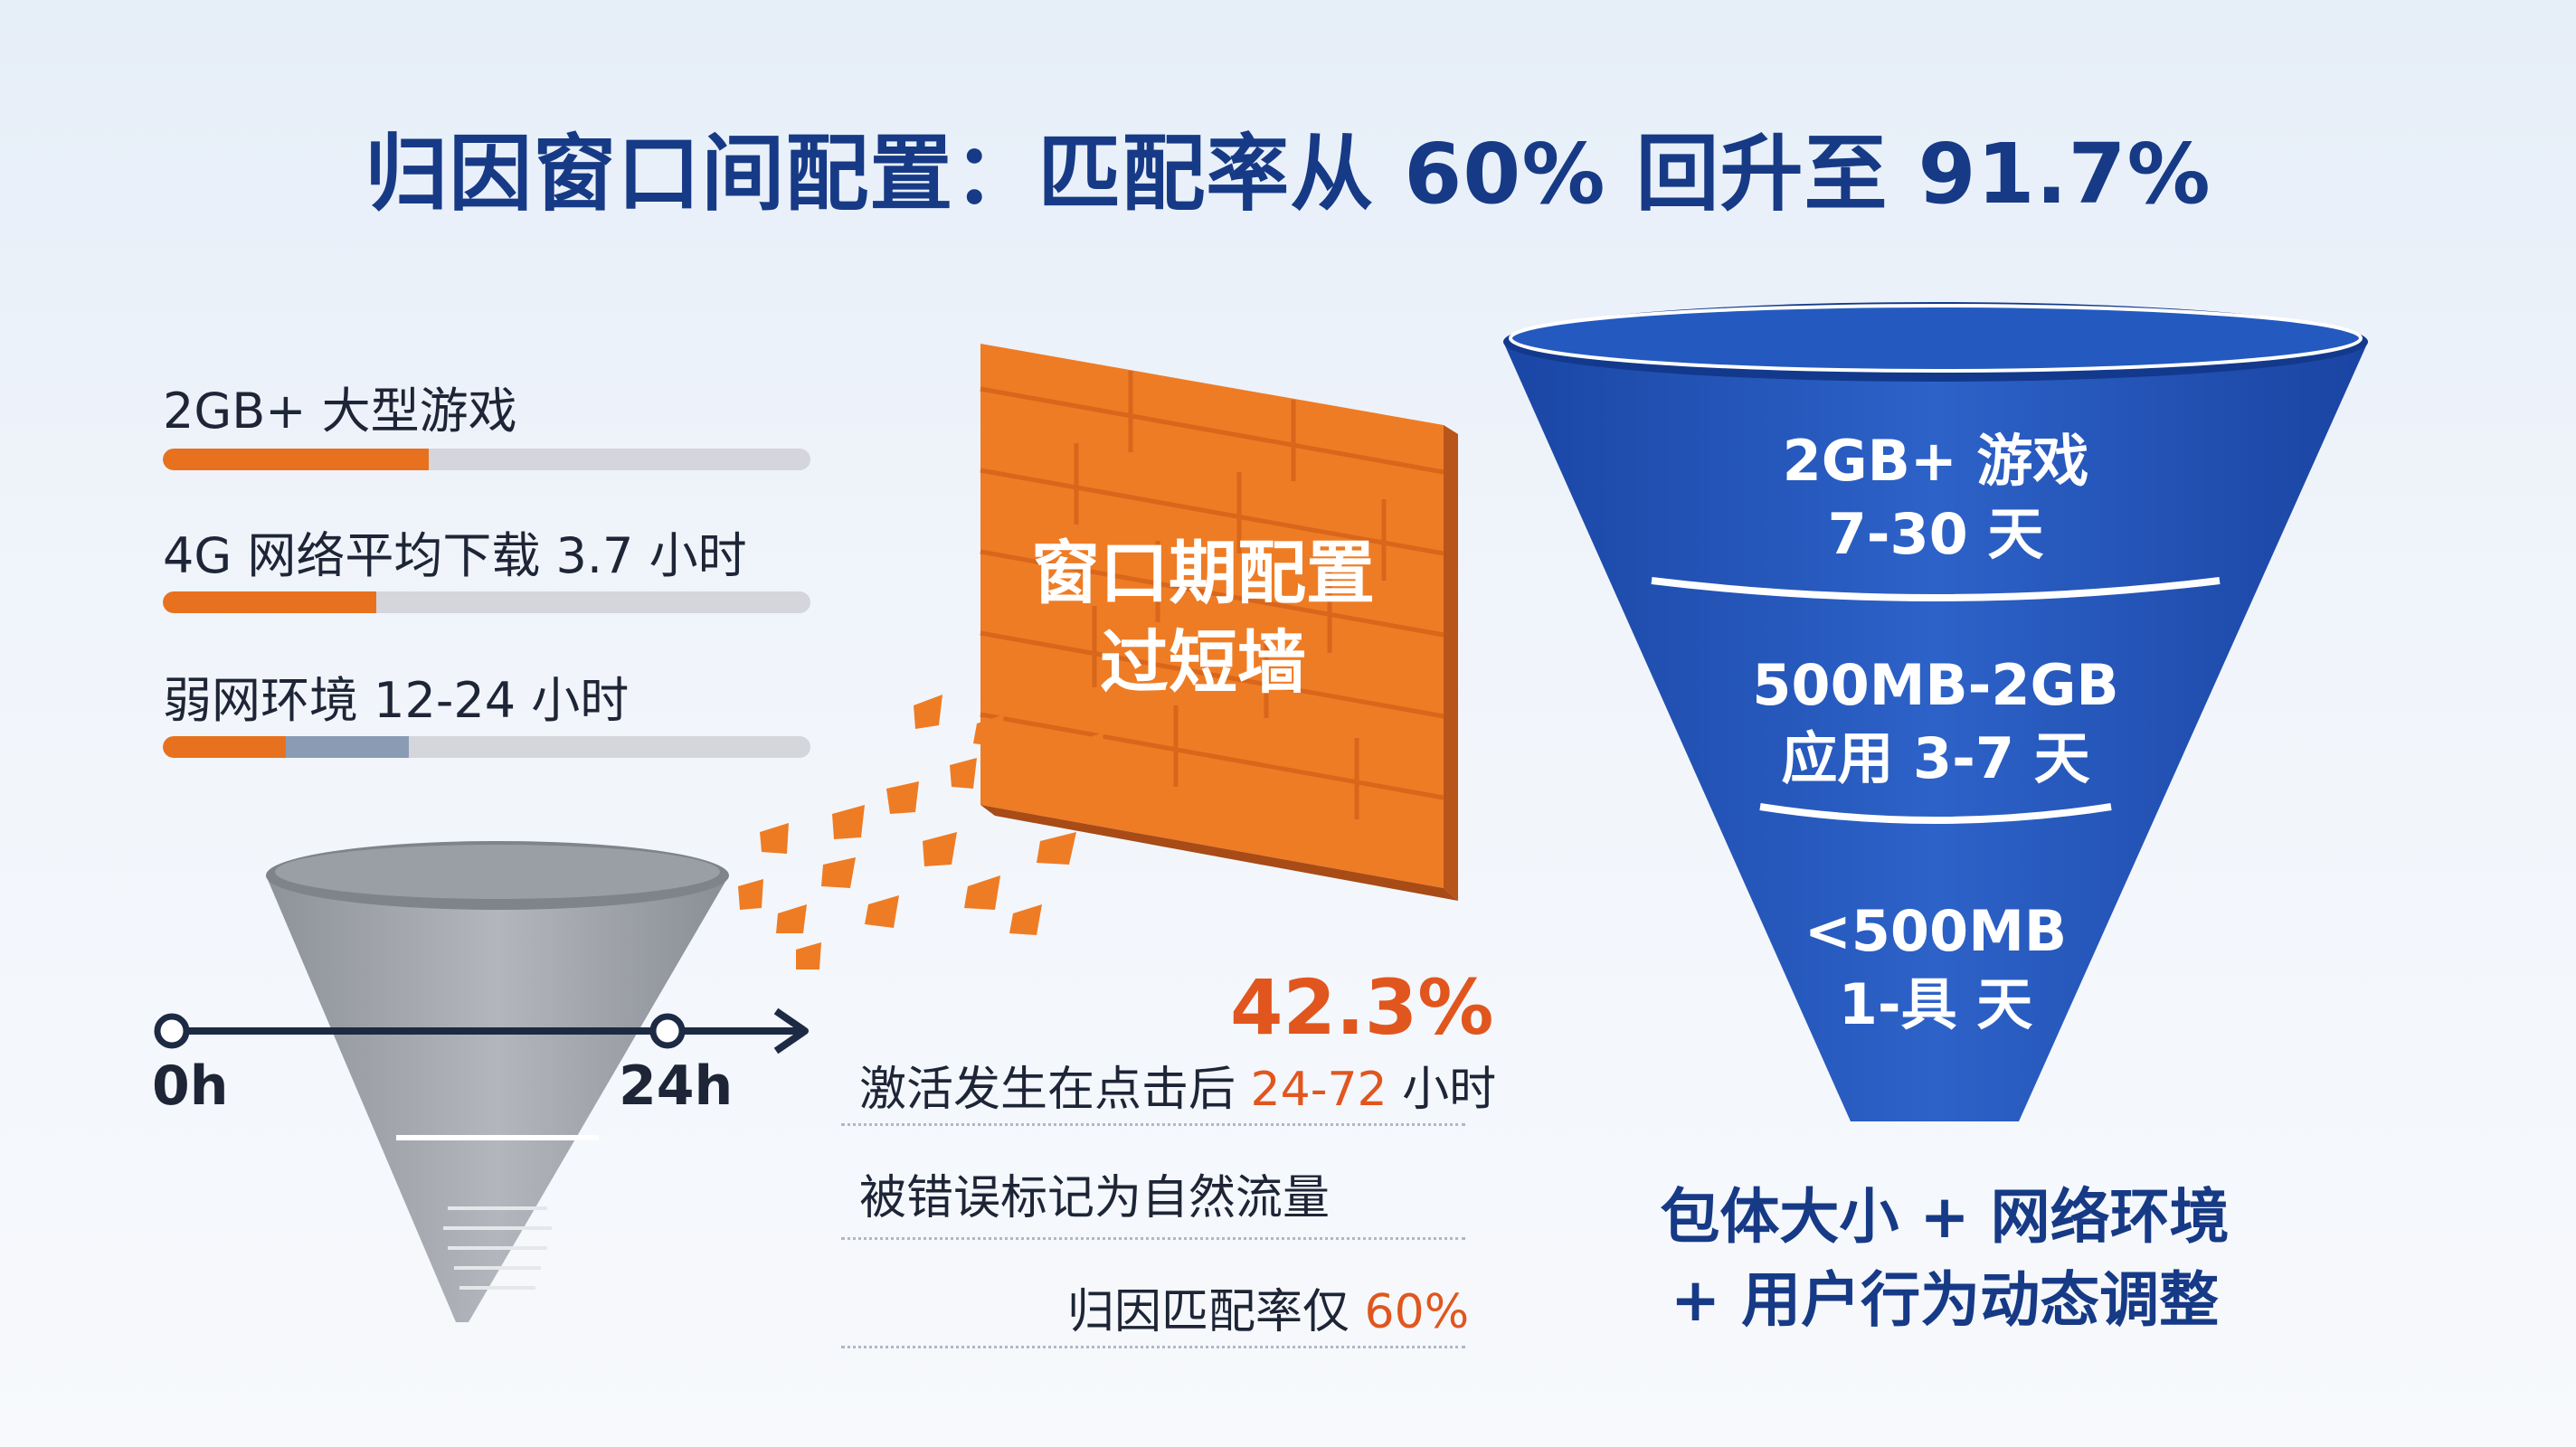 This screenshot has height=1447, width=2576. Describe the element at coordinates (340, 411) in the screenshot. I see `bar-label-large-game: 2GB+ 大型游戏` at that location.